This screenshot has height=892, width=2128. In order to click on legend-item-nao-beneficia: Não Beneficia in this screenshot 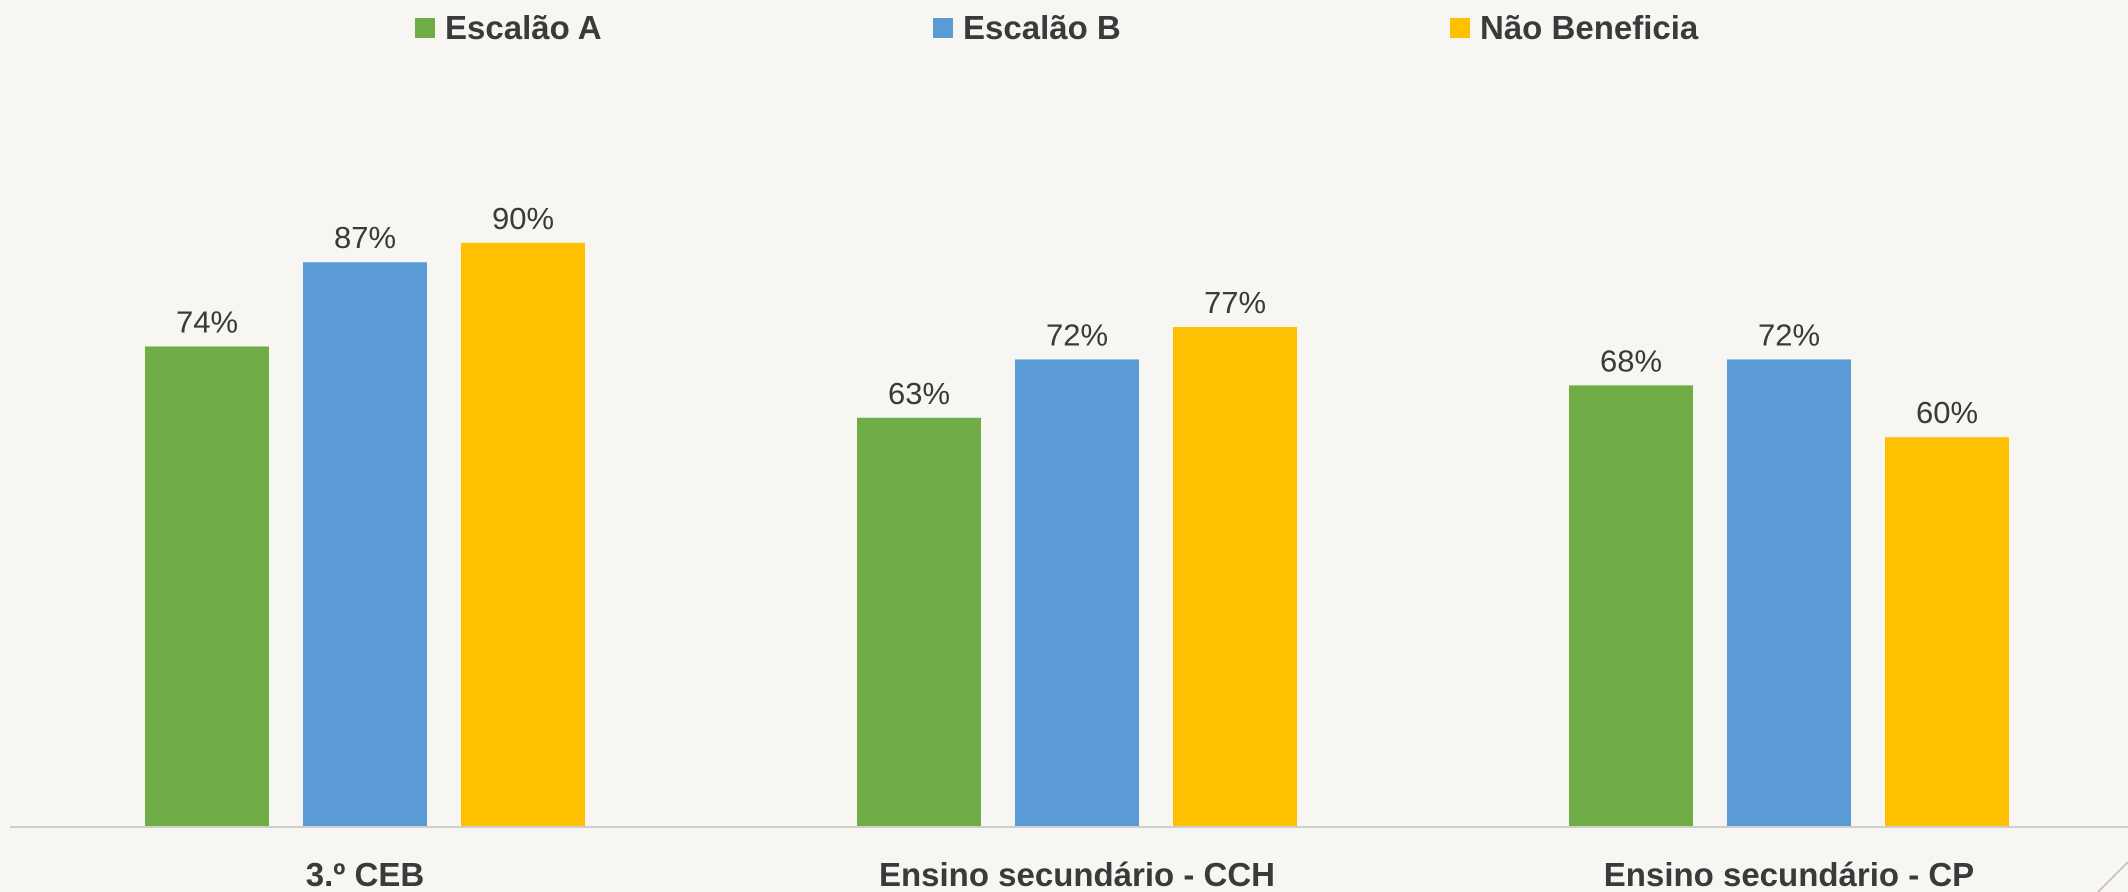, I will do `click(1574, 28)`.